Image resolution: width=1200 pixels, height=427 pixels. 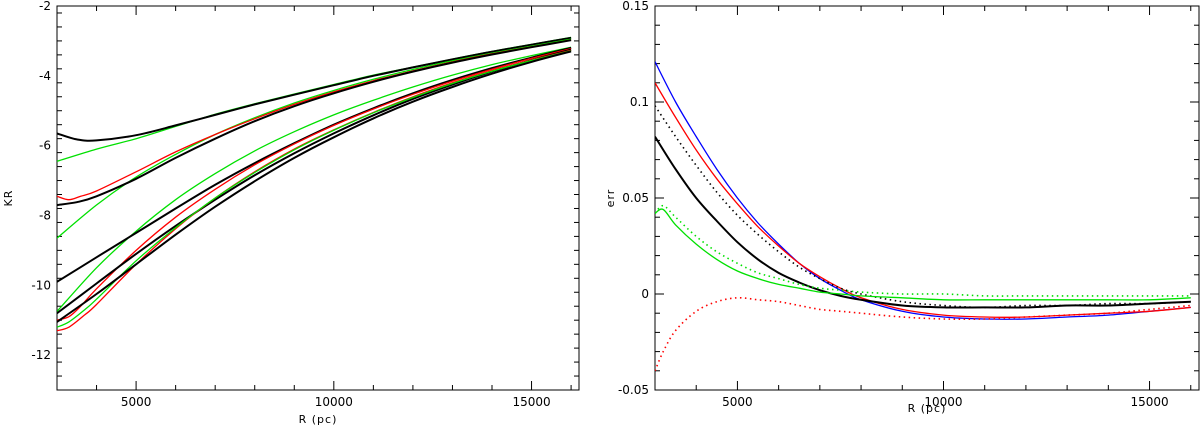 I want to click on y-tick-label: -4, so click(x=45, y=76).